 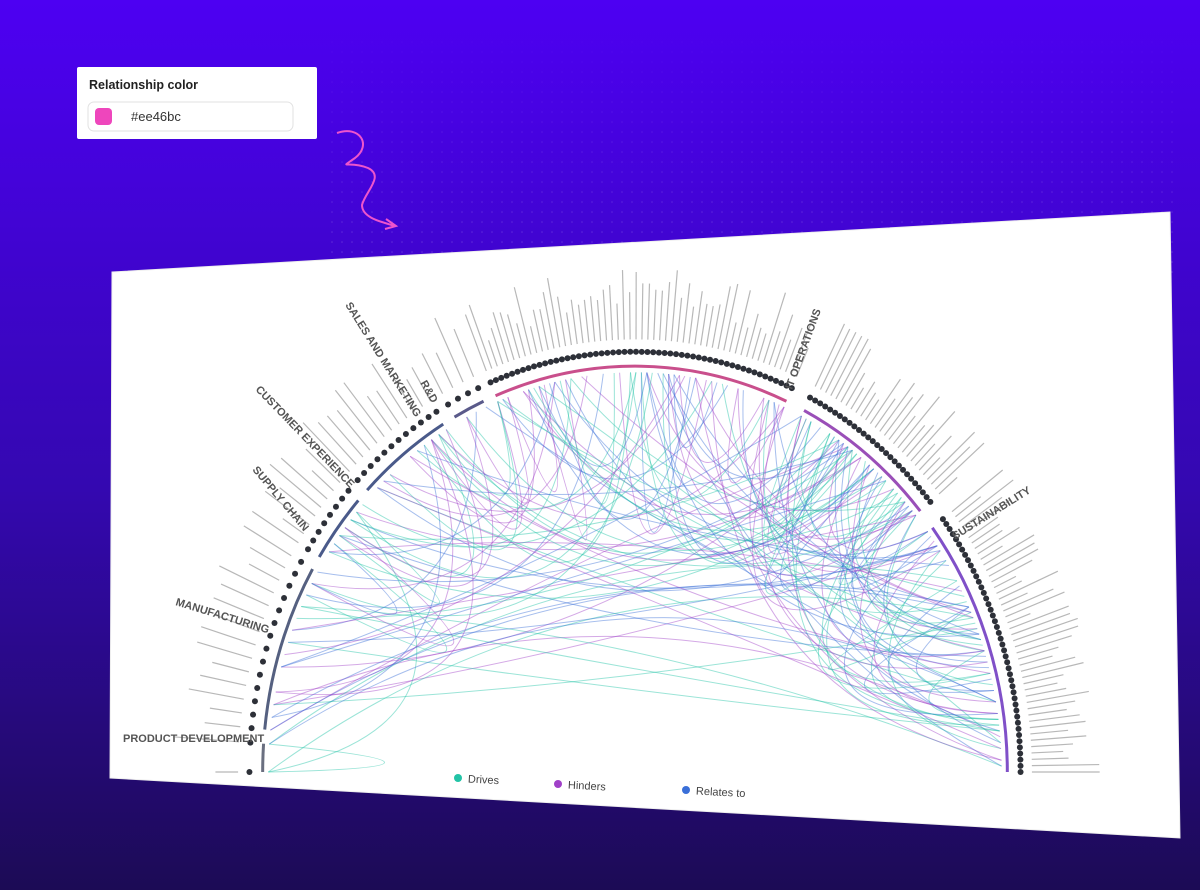 What do you see at coordinates (103, 116) in the screenshot?
I see `color-swatch` at bounding box center [103, 116].